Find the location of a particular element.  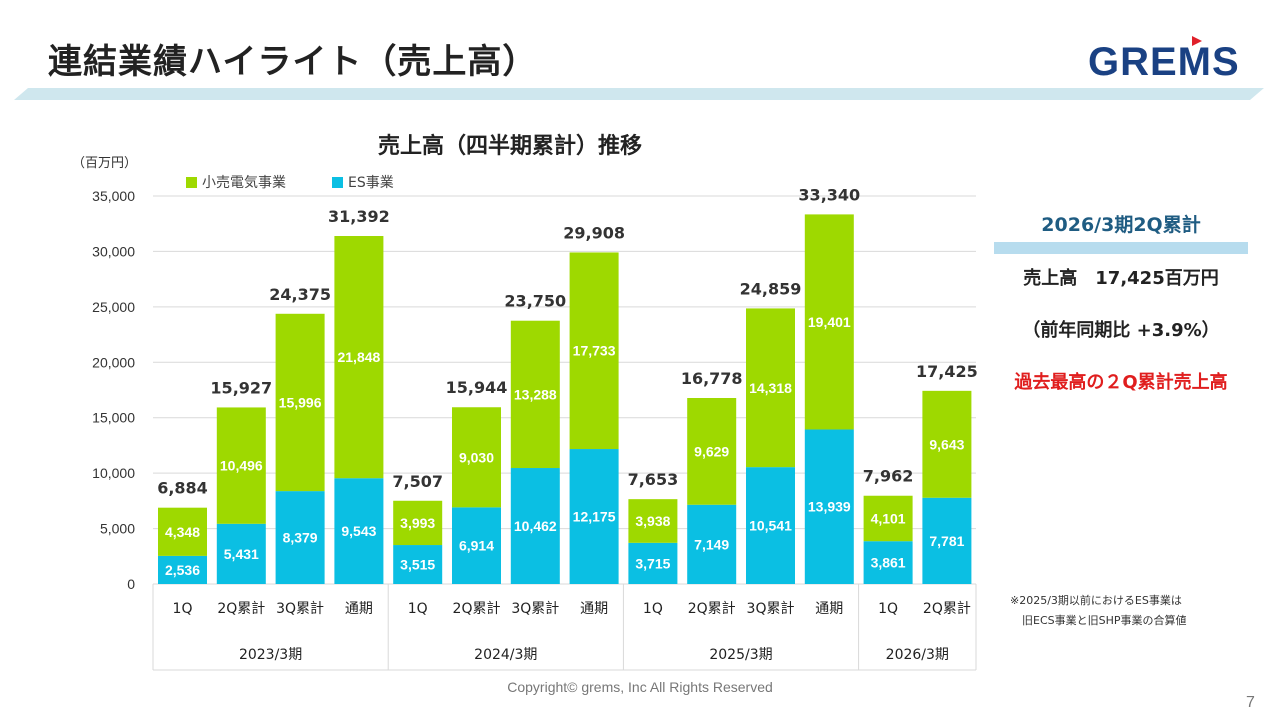

data-label-es: 9,543 is located at coordinates (358, 531).